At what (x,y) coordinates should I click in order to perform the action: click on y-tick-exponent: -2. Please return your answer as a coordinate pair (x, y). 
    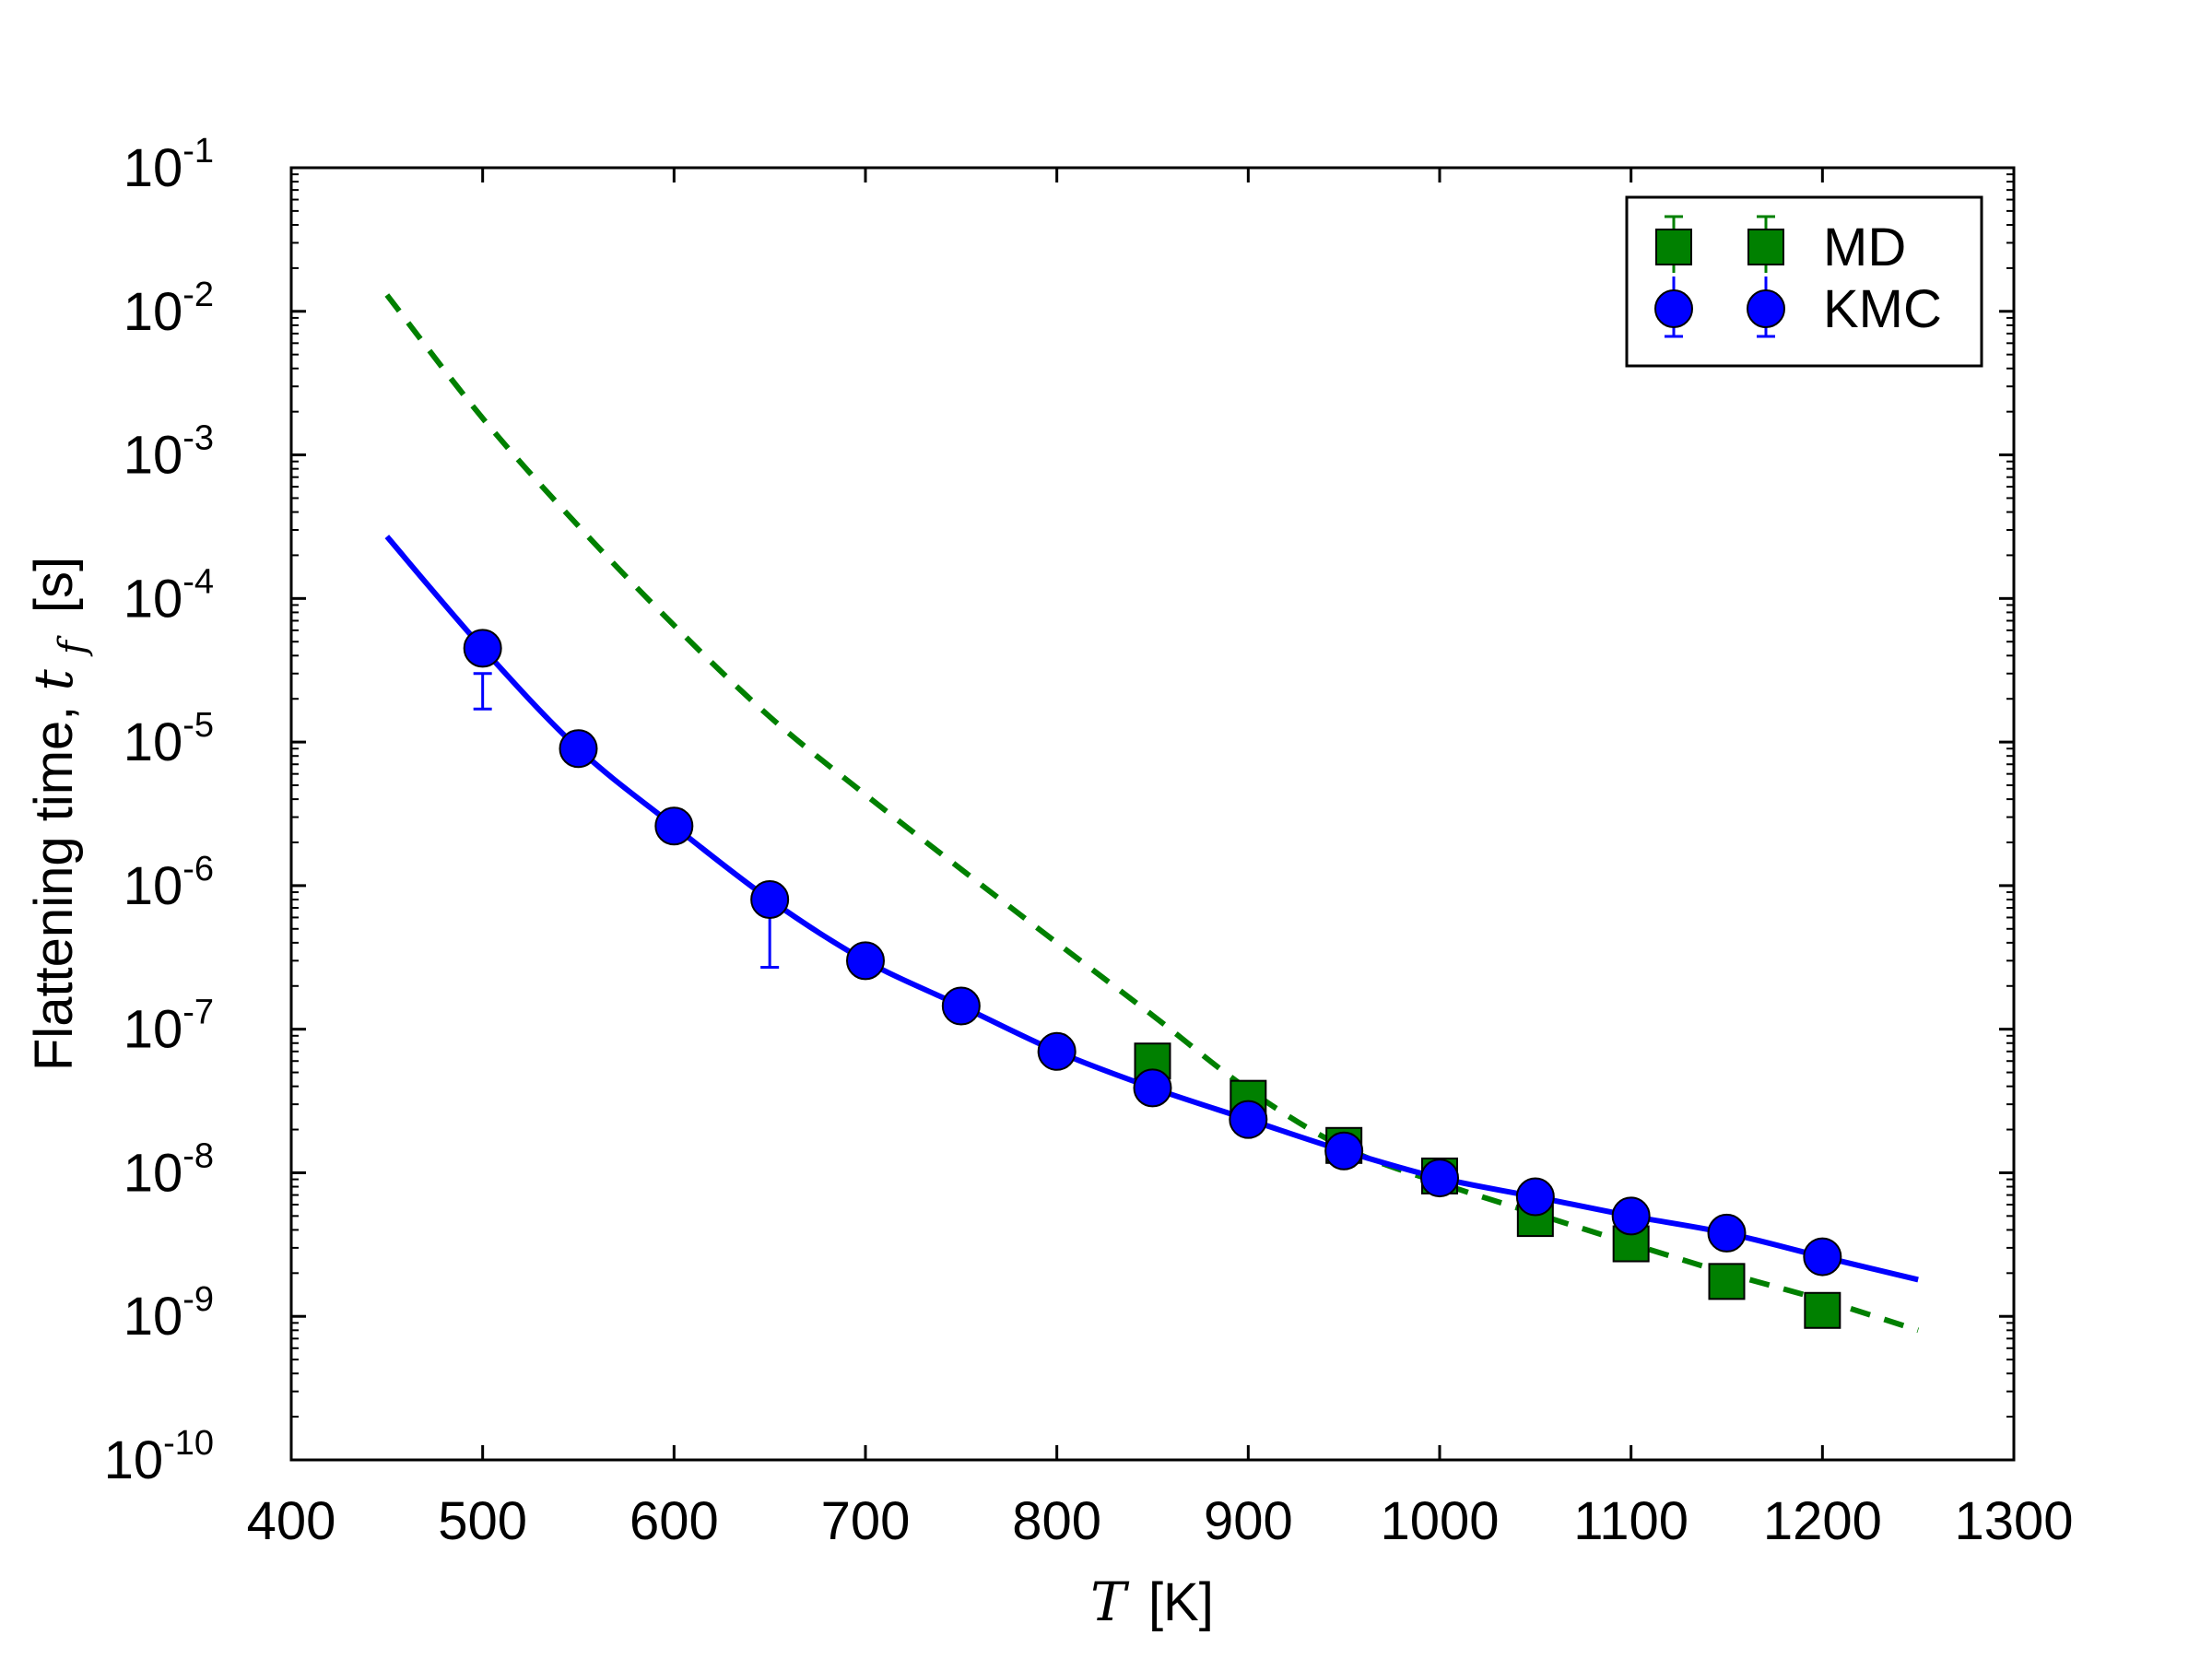
    Looking at the image, I should click on (198, 295).